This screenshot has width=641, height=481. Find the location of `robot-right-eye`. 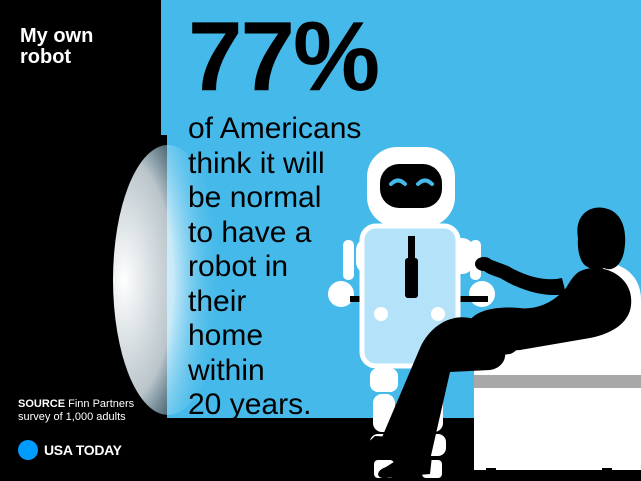

robot-right-eye is located at coordinates (425, 182).